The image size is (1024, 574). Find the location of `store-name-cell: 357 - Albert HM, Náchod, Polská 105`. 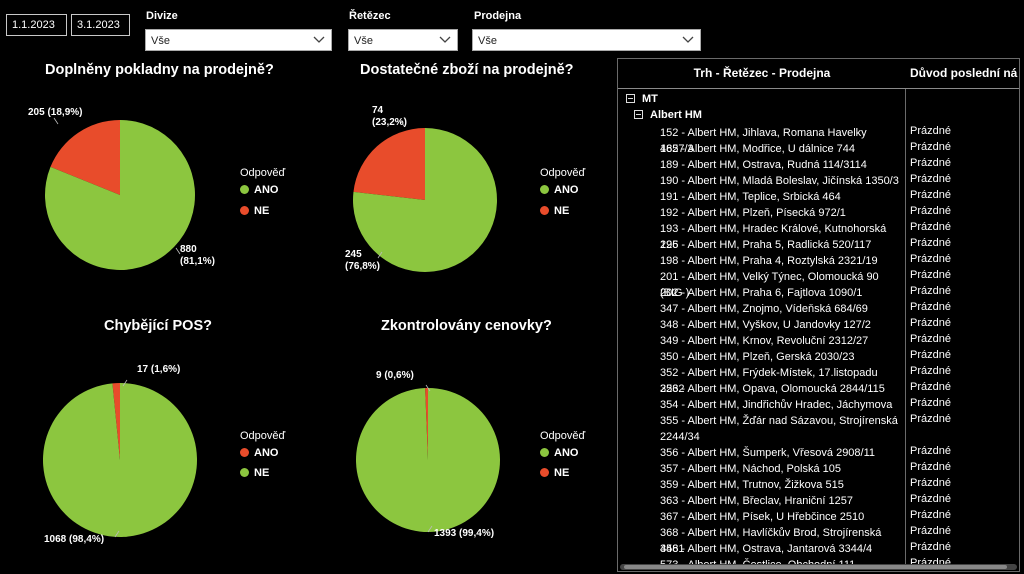

store-name-cell: 357 - Albert HM, Náchod, Polská 105 is located at coordinates (750, 469).